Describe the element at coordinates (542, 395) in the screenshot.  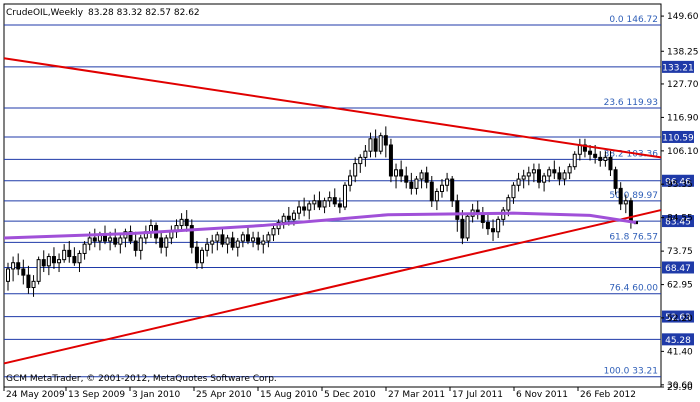
I see `x-tick-label: 6 Nov 2011` at that location.